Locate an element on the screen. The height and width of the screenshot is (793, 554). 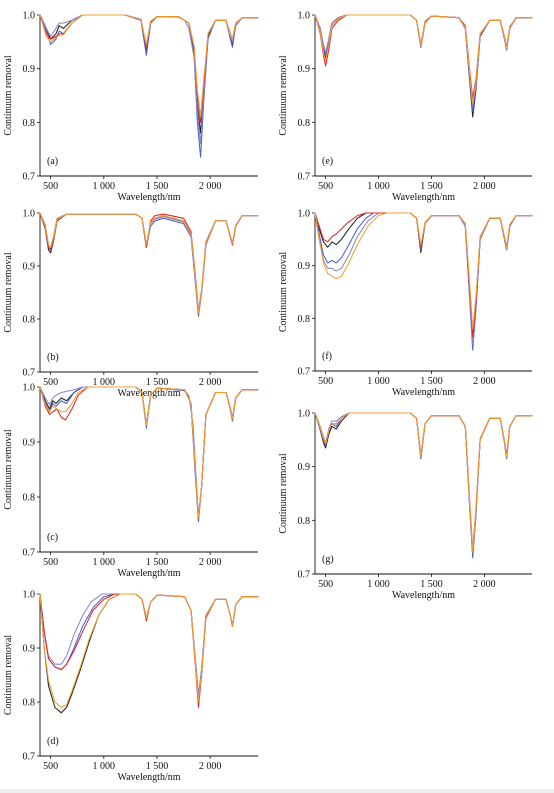
panel-label: (a) is located at coordinates (52, 161).